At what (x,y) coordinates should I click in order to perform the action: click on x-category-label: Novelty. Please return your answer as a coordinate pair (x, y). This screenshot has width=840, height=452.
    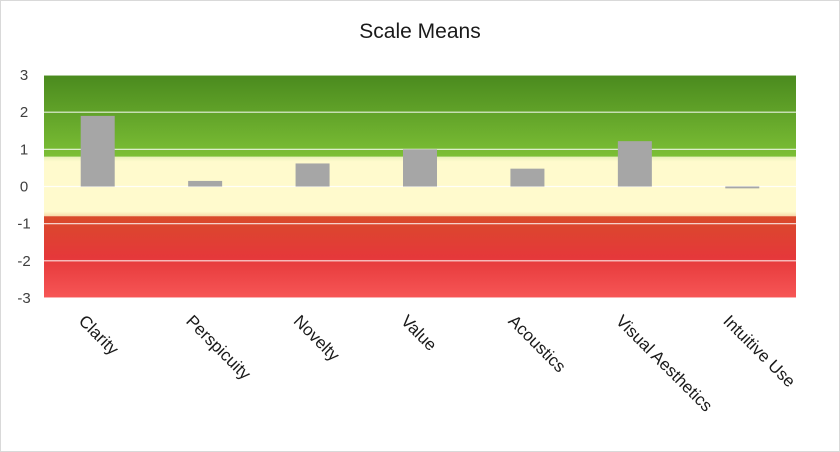
    Looking at the image, I should click on (317, 338).